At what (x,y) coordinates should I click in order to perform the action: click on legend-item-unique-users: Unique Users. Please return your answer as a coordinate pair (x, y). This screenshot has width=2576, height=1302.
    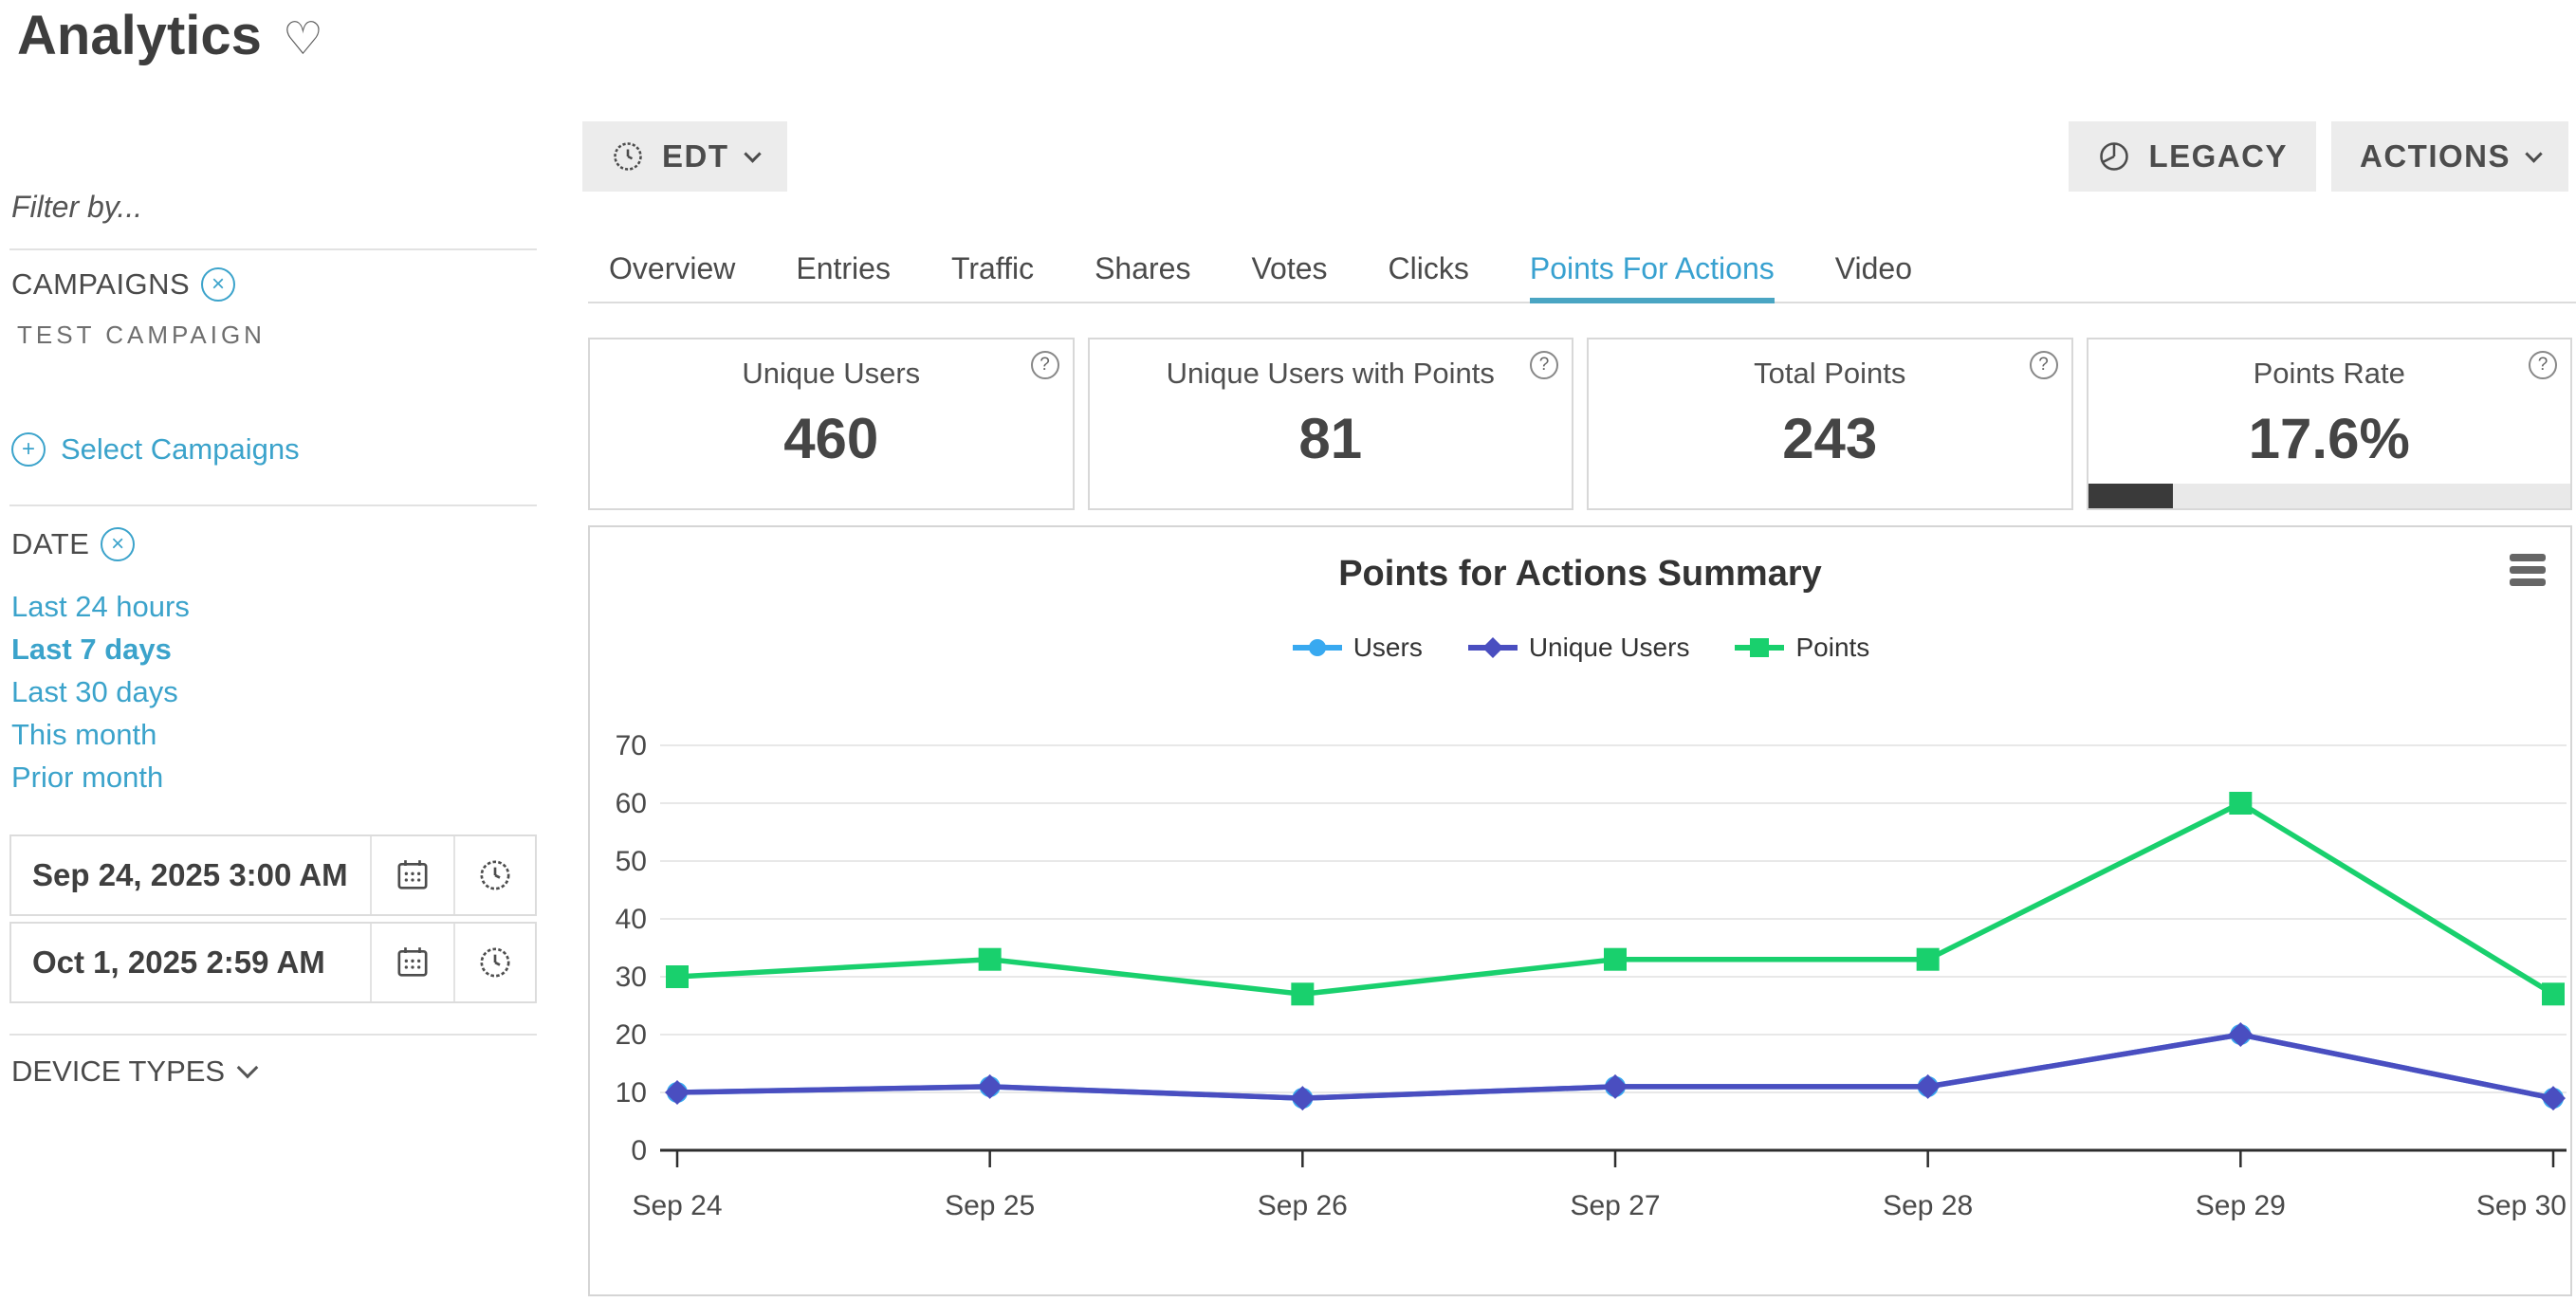
    Looking at the image, I should click on (1578, 648).